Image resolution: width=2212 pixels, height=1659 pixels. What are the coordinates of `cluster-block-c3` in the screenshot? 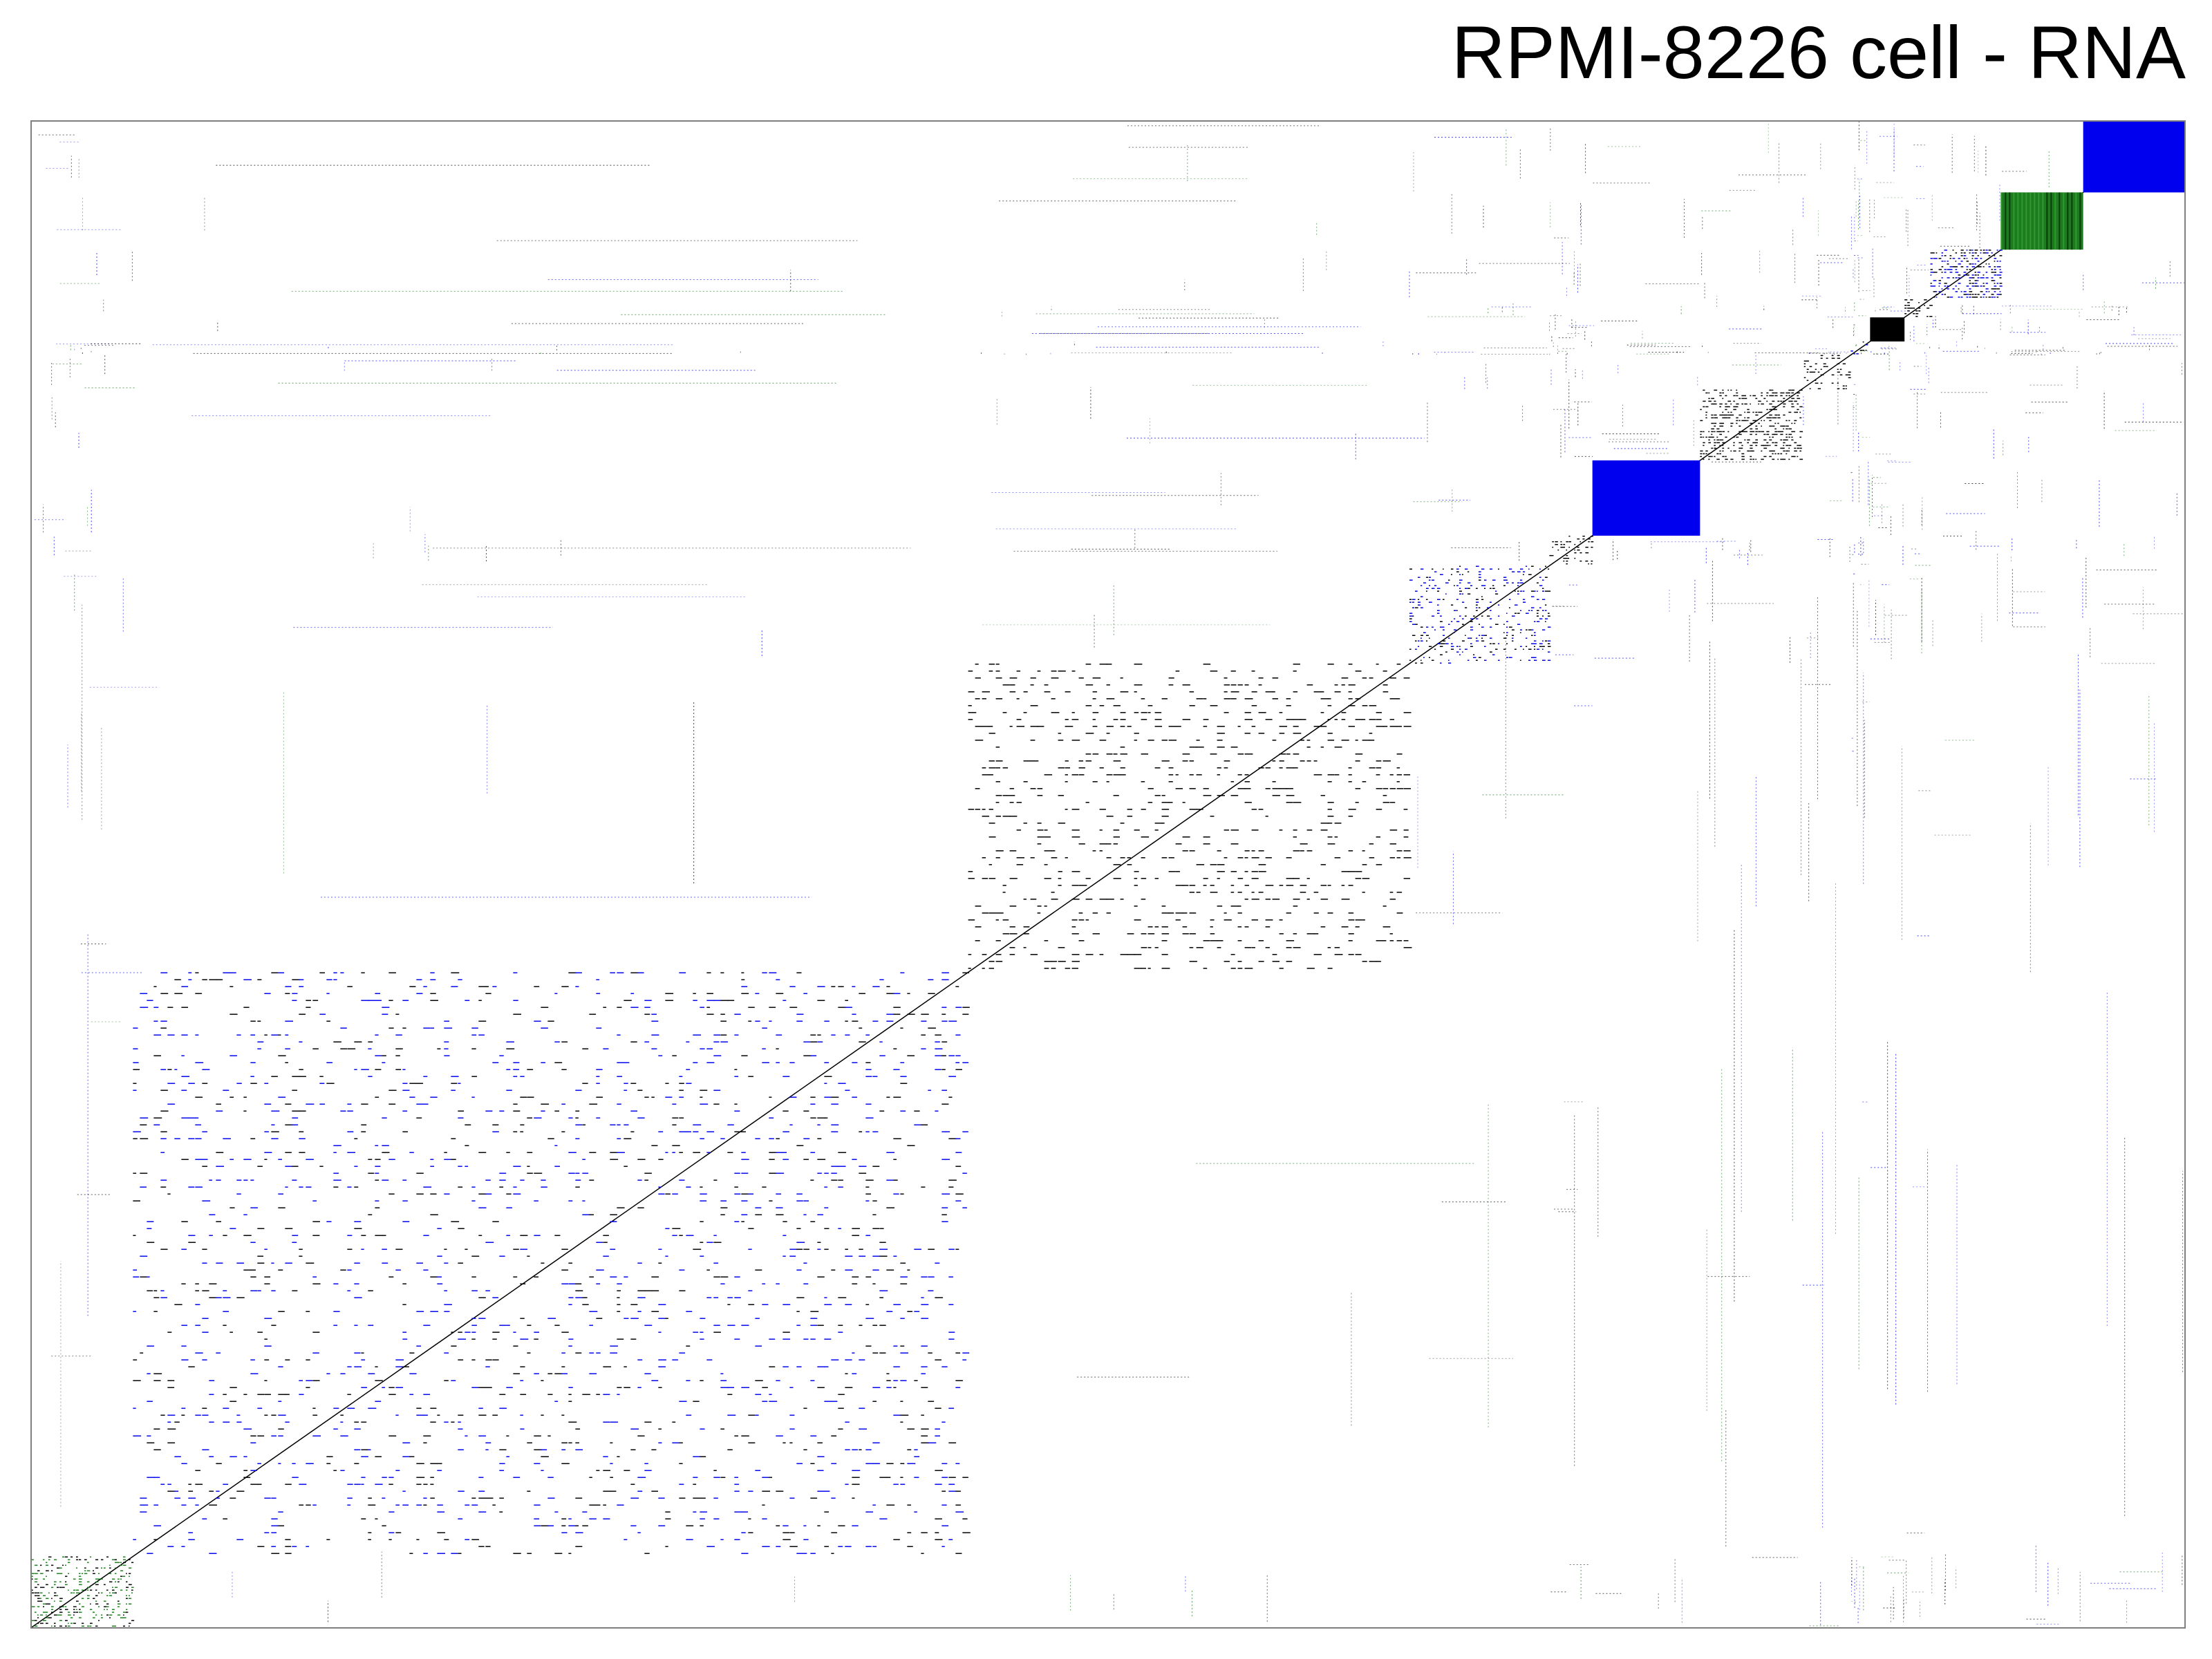 It's located at (1190, 817).